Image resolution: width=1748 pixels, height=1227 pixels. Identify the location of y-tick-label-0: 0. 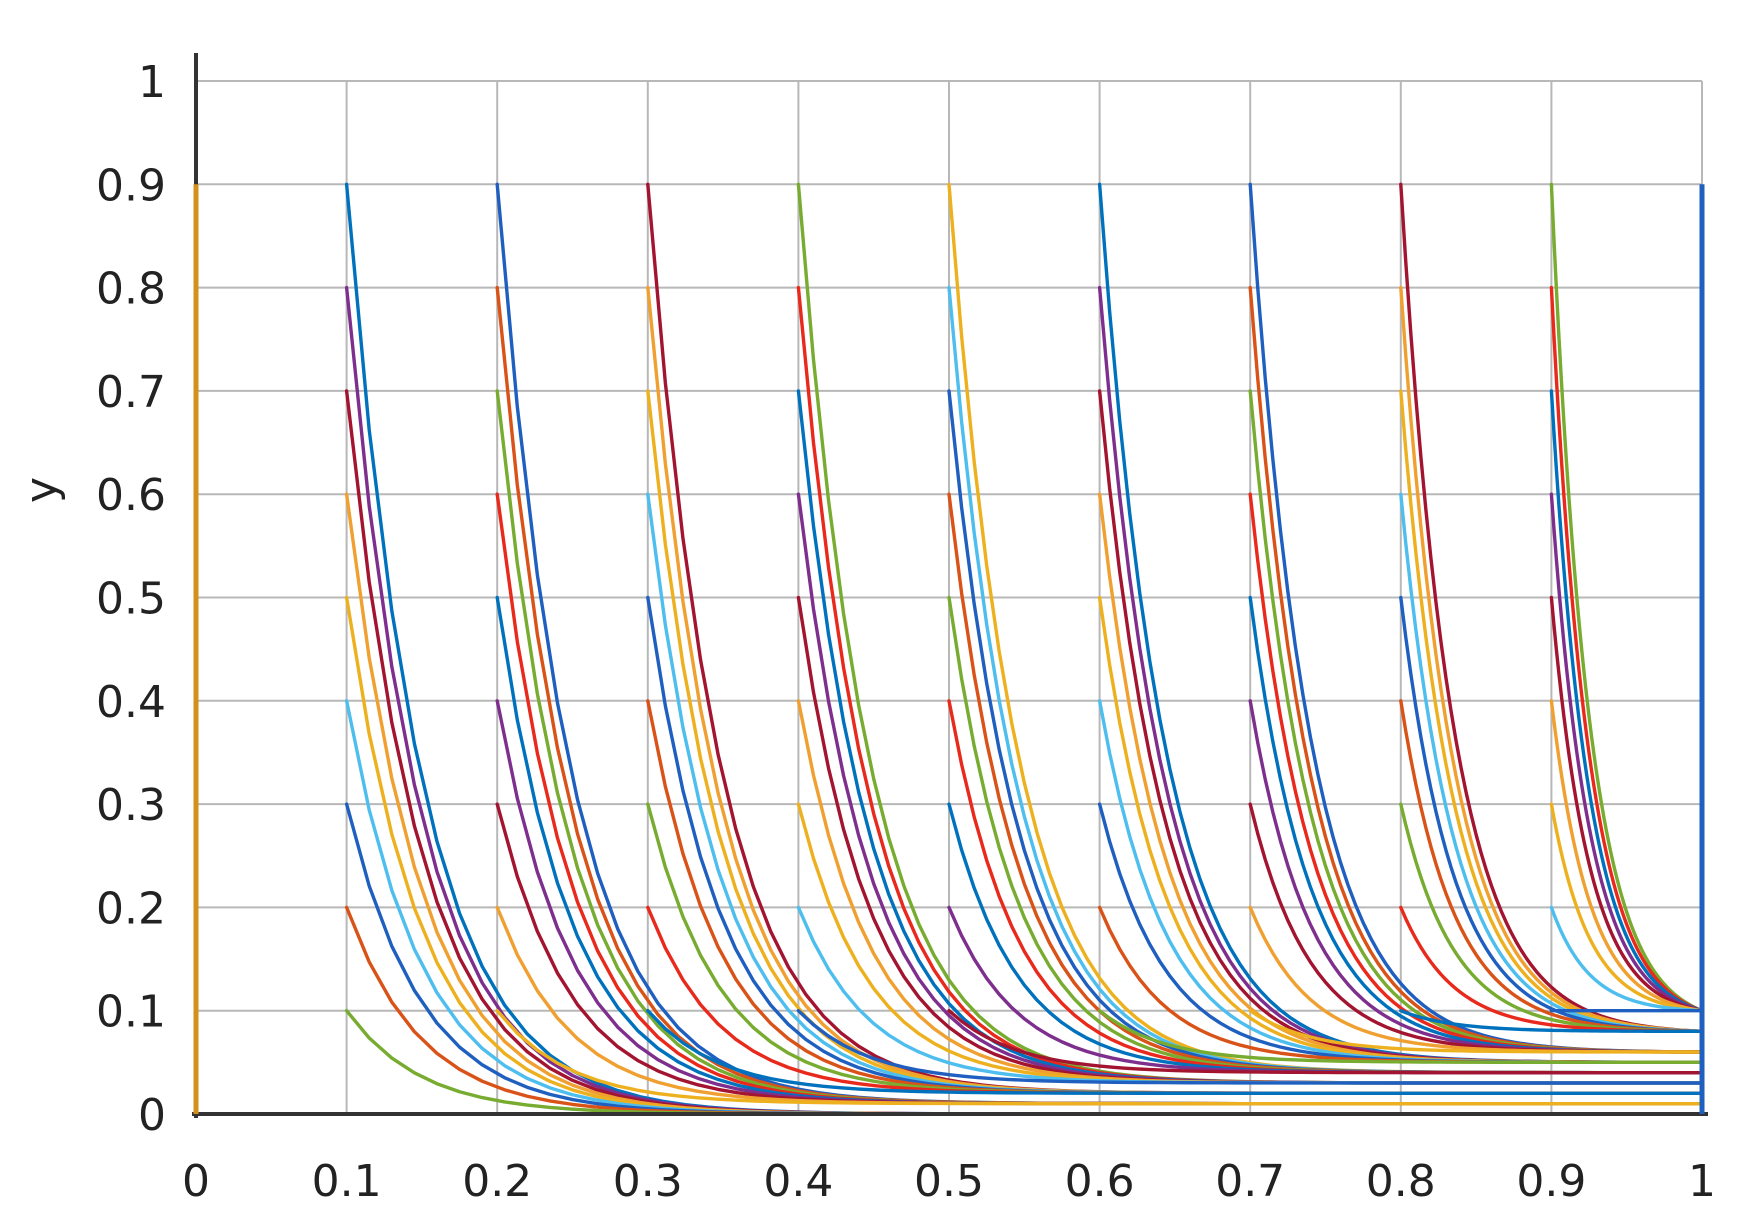
(152, 1115).